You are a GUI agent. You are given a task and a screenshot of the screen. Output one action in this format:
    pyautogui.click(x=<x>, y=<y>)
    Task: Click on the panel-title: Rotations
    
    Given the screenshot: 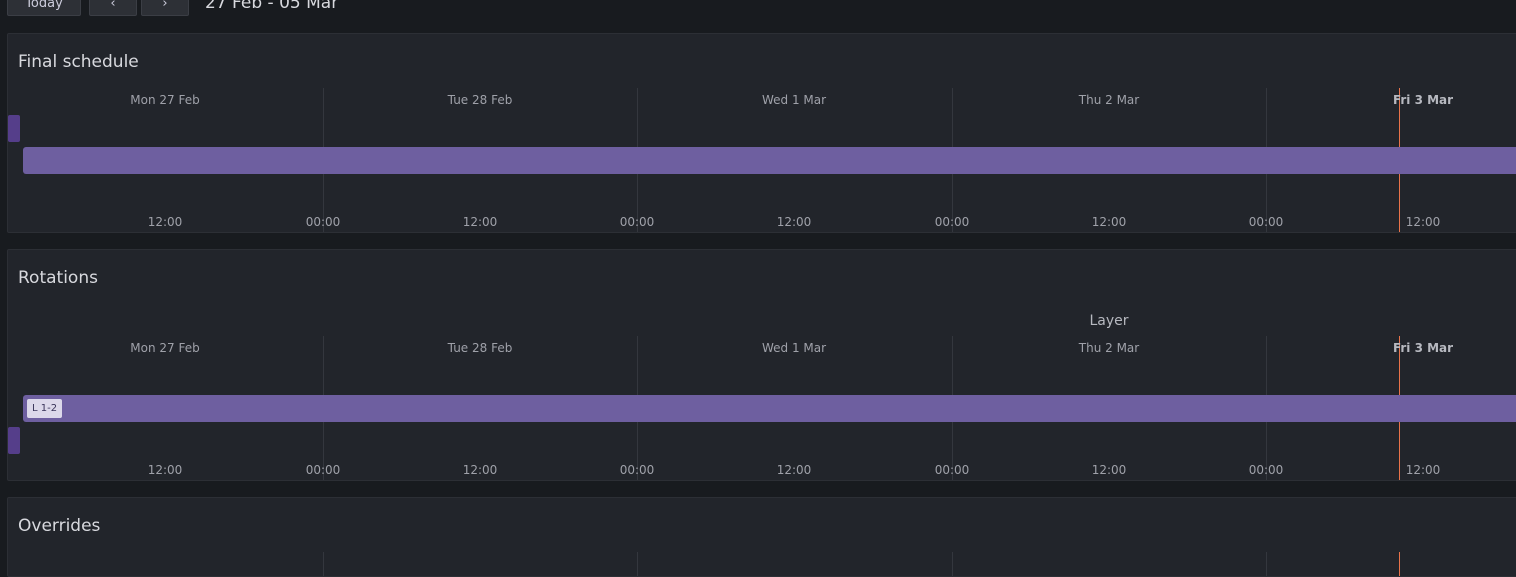 What is the action you would take?
    pyautogui.click(x=58, y=278)
    